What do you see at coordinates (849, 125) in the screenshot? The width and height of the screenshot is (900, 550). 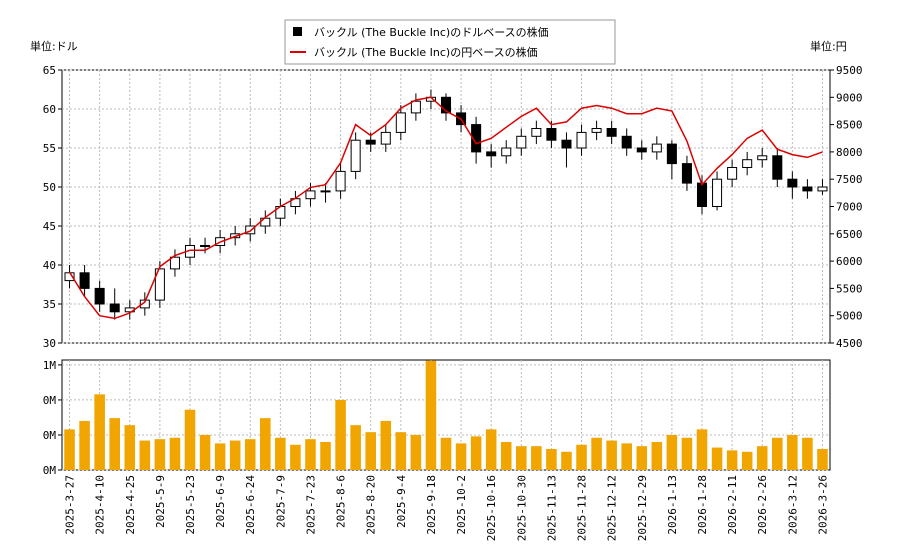 I see `y2-tick-label: 8500` at bounding box center [849, 125].